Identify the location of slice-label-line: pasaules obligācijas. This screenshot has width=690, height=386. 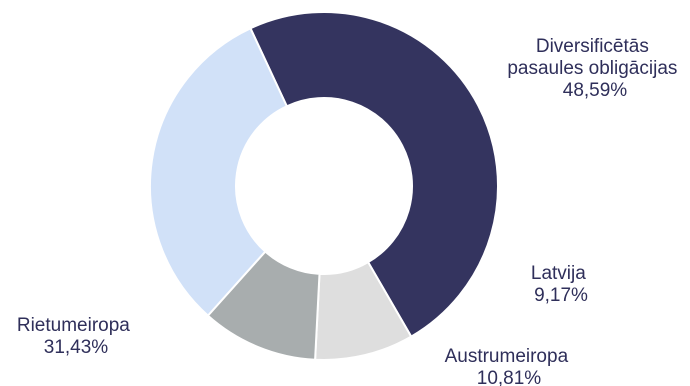
(592, 68).